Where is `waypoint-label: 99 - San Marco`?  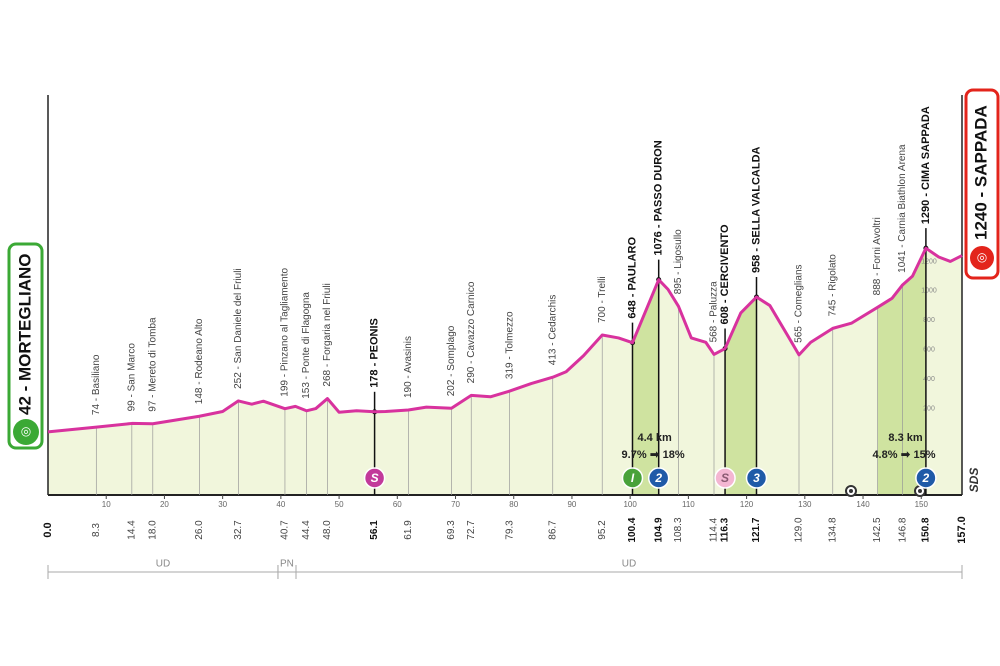 waypoint-label: 99 - San Marco is located at coordinates (131, 377).